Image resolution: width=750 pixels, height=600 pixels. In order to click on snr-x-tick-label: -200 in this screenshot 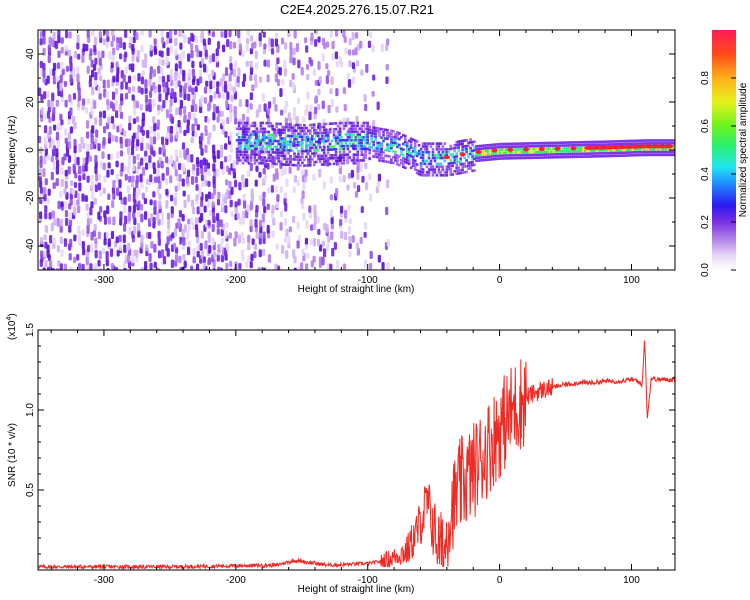, I will do `click(236, 580)`.